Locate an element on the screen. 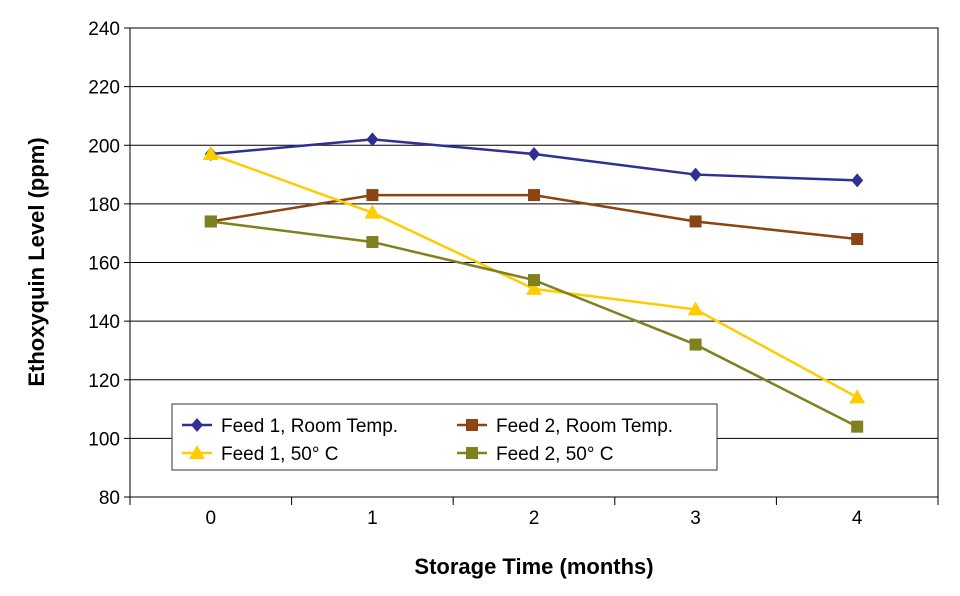  x-tick-label: 3 is located at coordinates (695, 518).